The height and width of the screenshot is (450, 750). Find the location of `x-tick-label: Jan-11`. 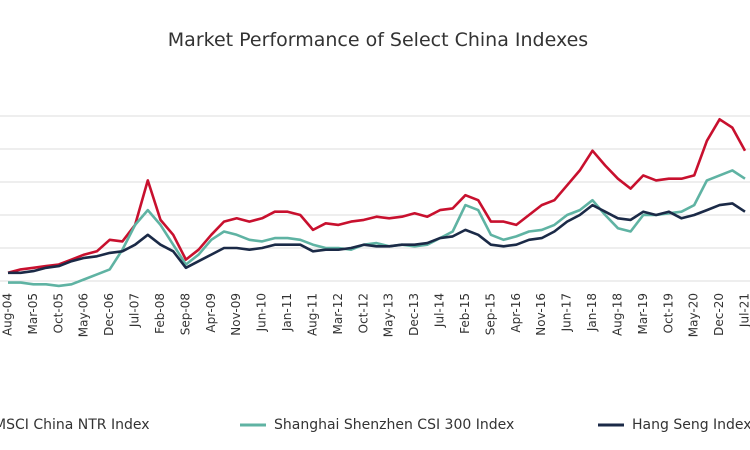

x-tick-label: Jan-11 is located at coordinates (287, 312).